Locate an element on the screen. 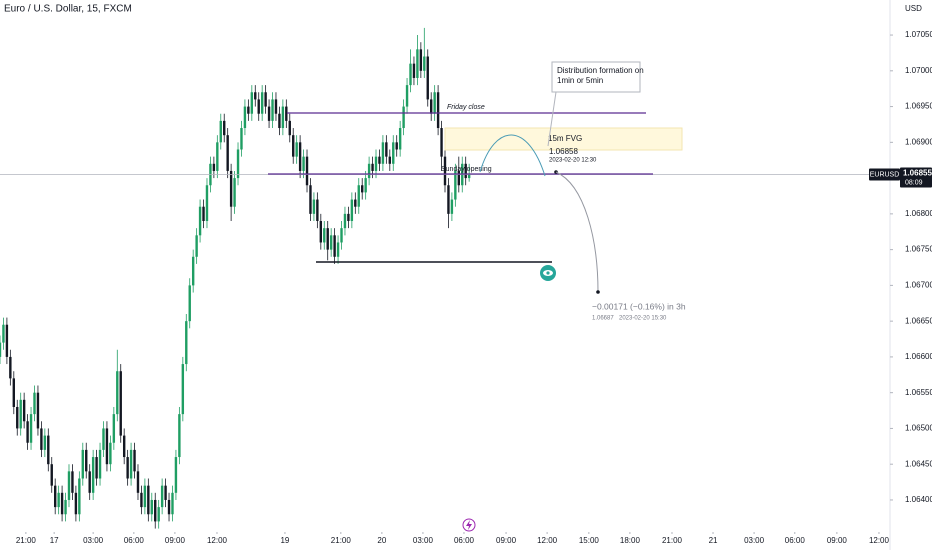  x-tick-label: 17 is located at coordinates (54, 540).